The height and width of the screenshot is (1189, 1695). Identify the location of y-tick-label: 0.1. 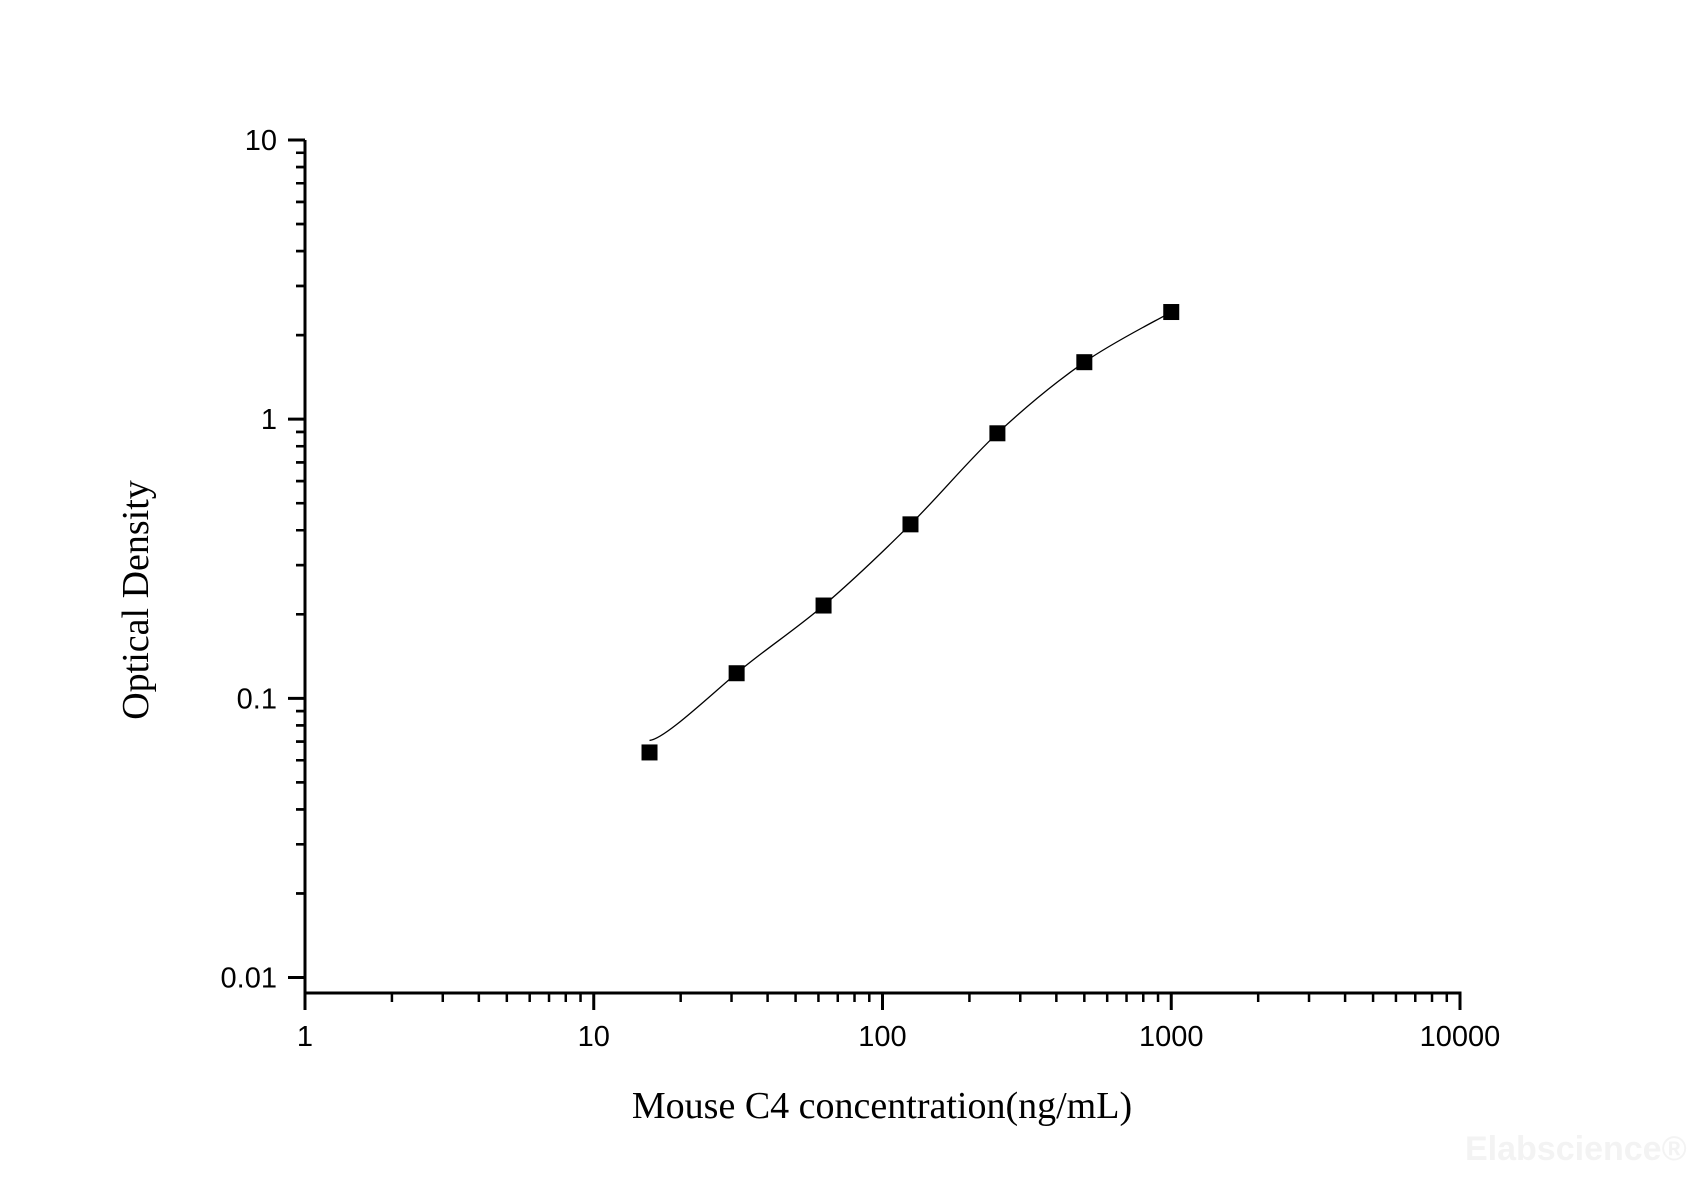
(257, 699).